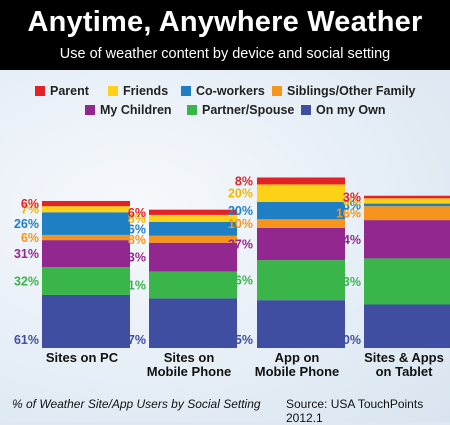 The image size is (450, 425). I want to click on footer-source: Source: USA TouchPoints 2012.1, so click(355, 411).